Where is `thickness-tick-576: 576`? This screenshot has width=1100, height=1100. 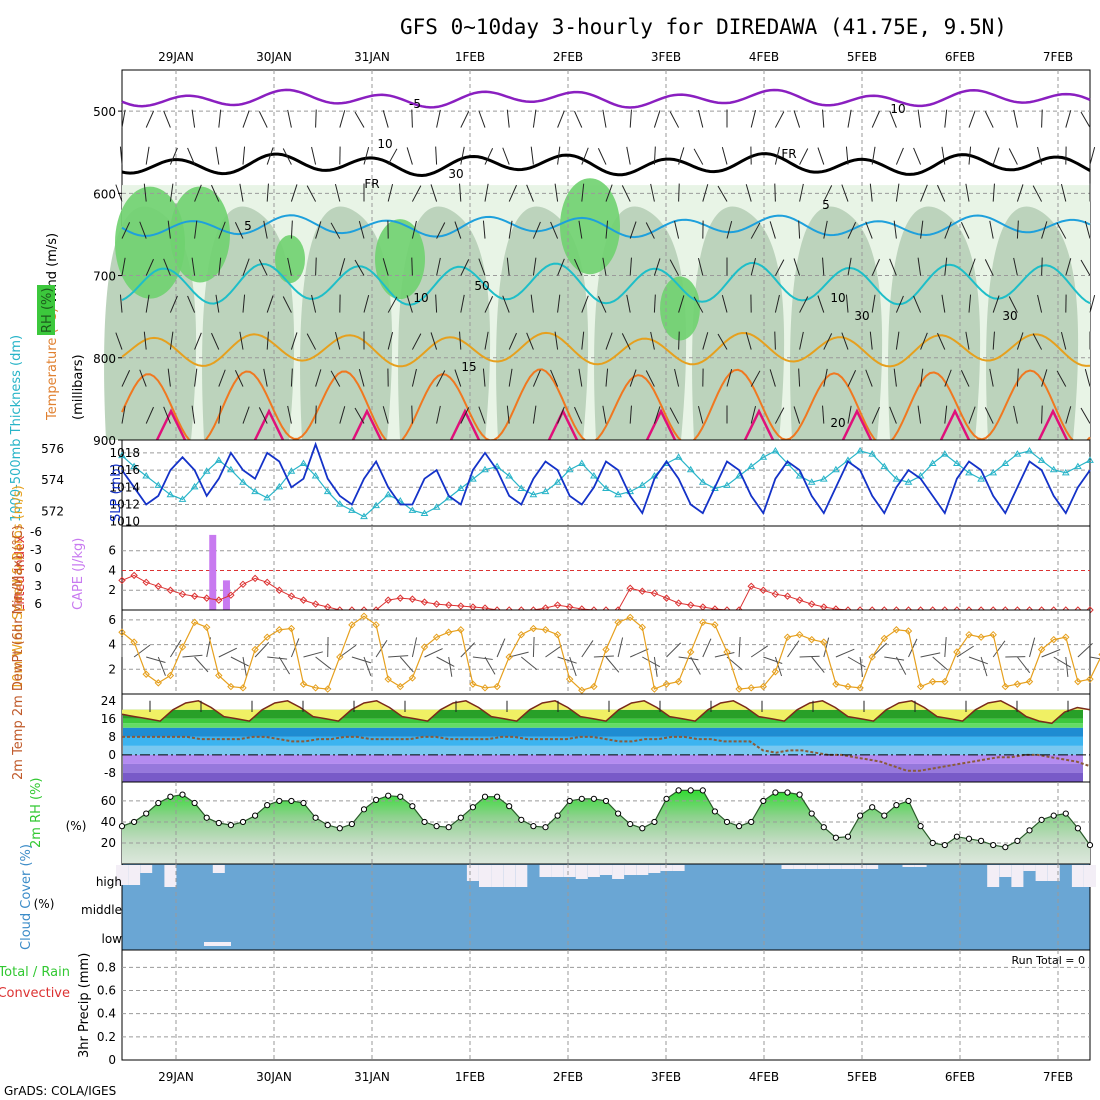
thickness-tick-576: 576 is located at coordinates (52, 449).